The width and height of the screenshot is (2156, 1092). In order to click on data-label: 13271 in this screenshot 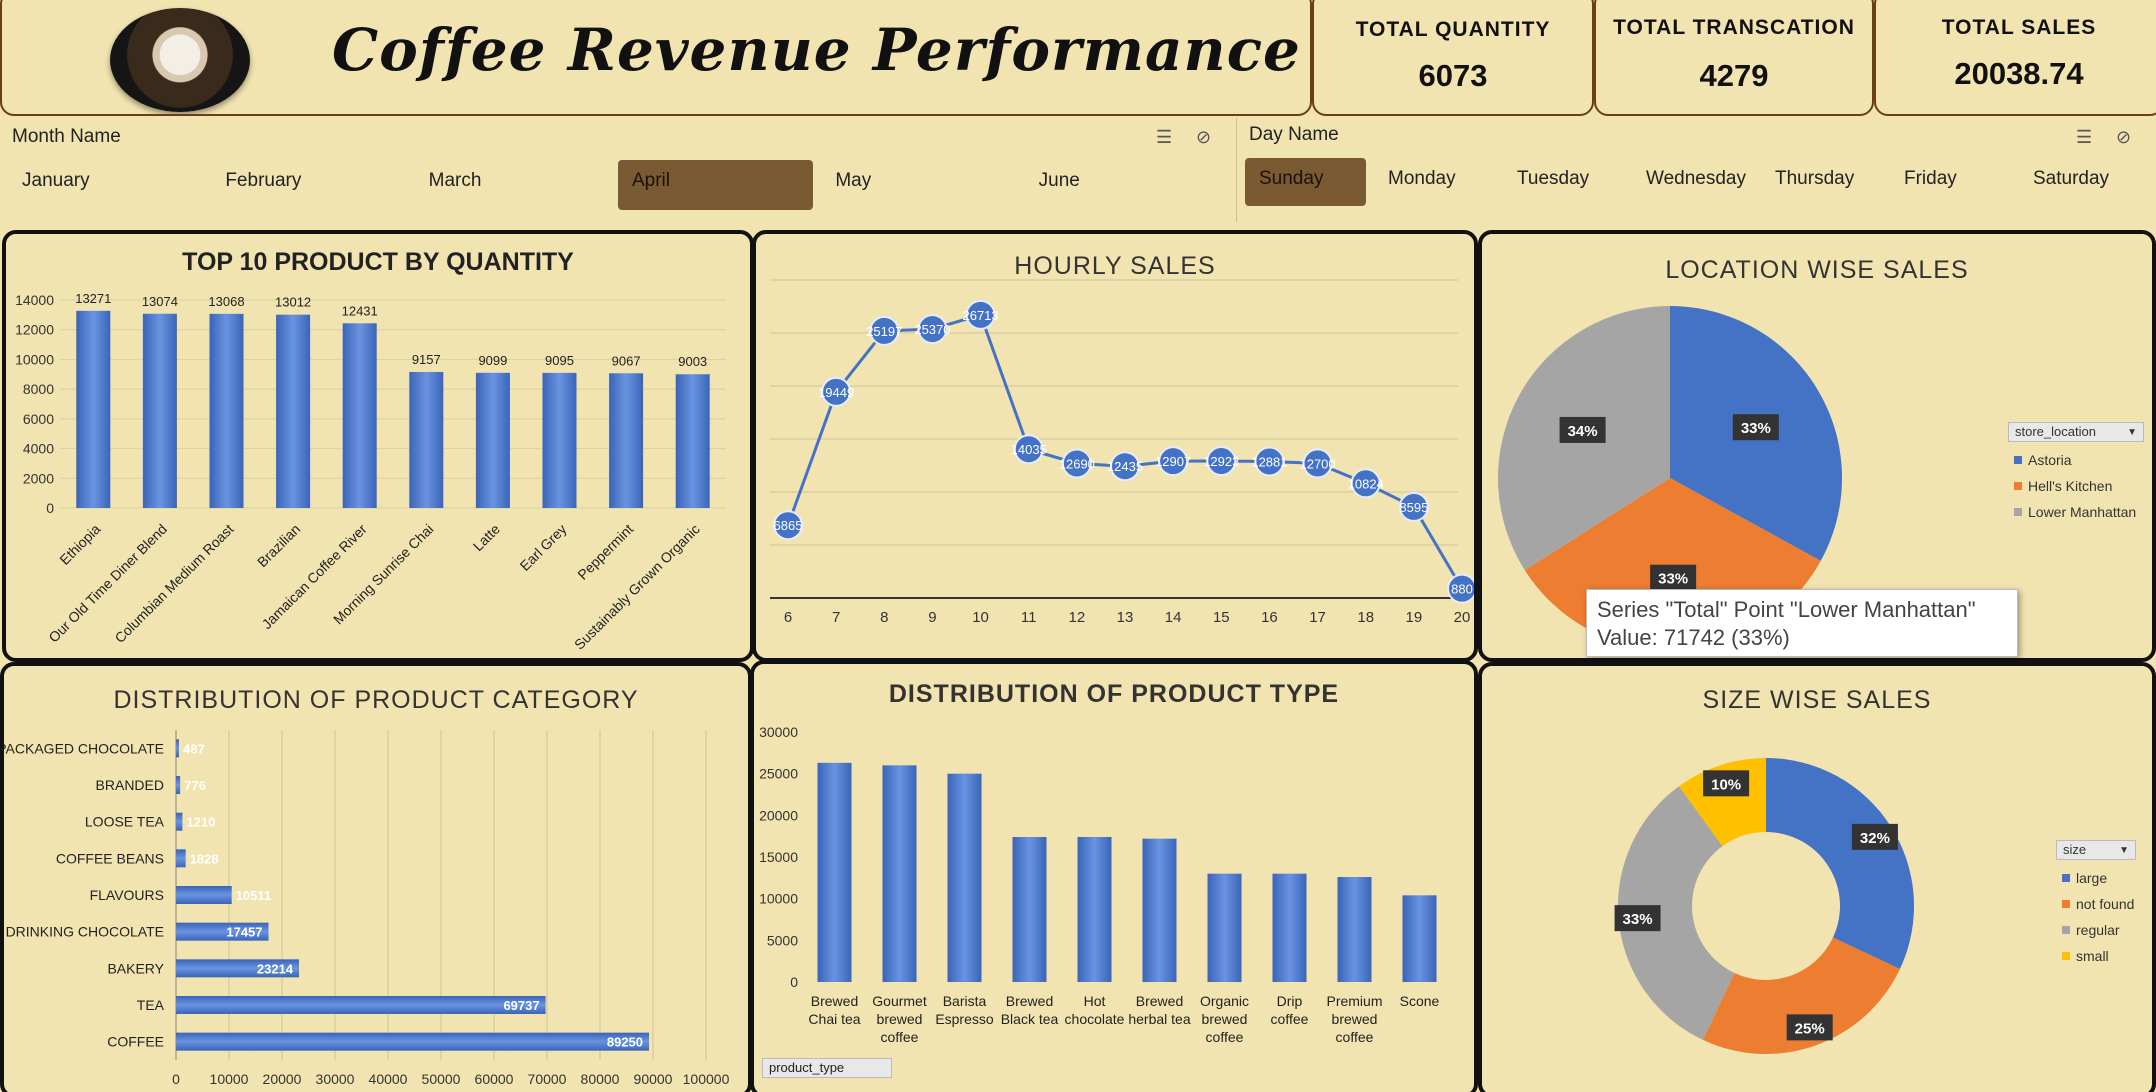, I will do `click(93, 298)`.